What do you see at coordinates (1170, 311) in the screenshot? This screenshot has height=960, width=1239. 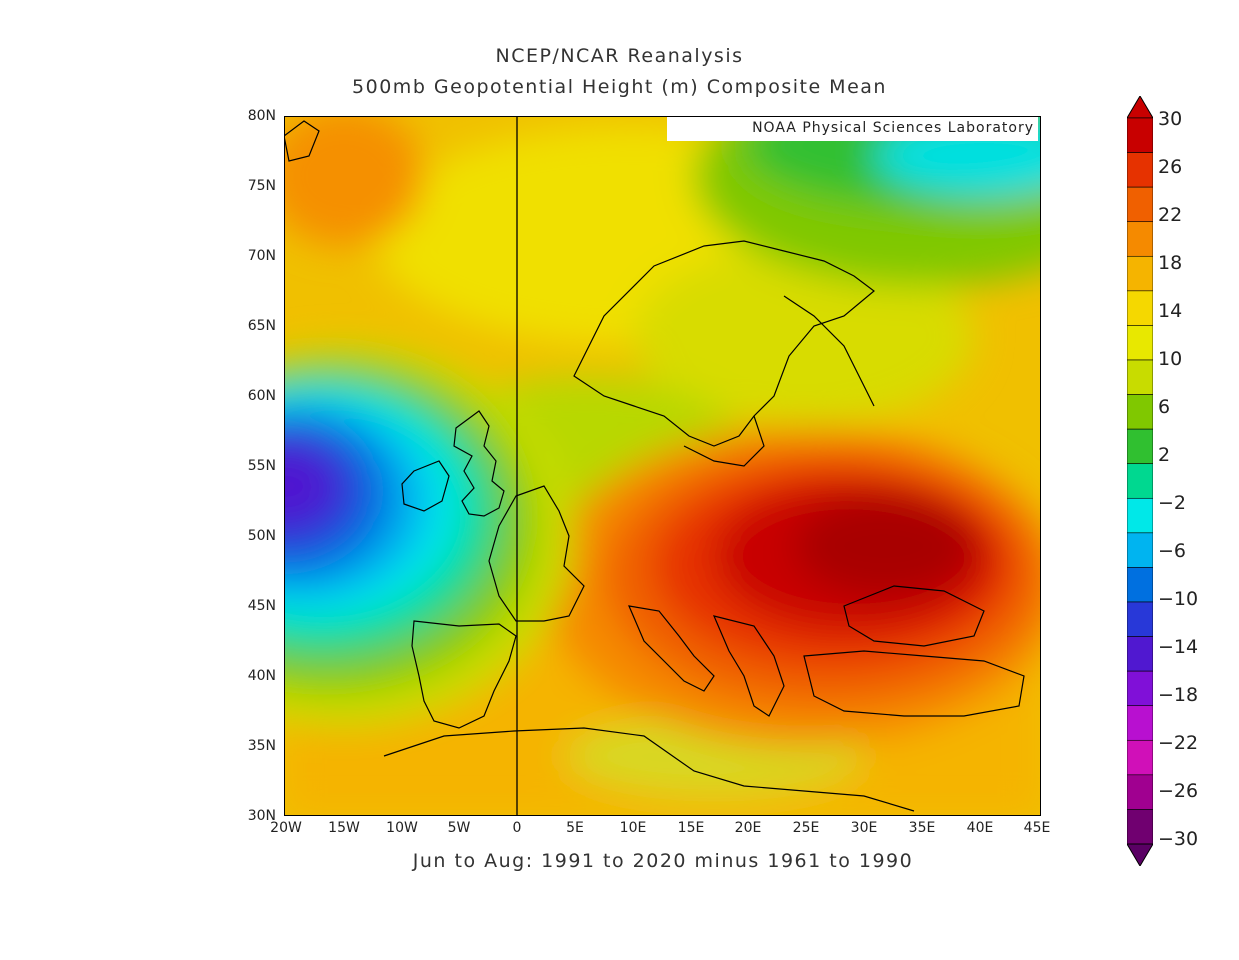 I see `colorbar-label: 14` at bounding box center [1170, 311].